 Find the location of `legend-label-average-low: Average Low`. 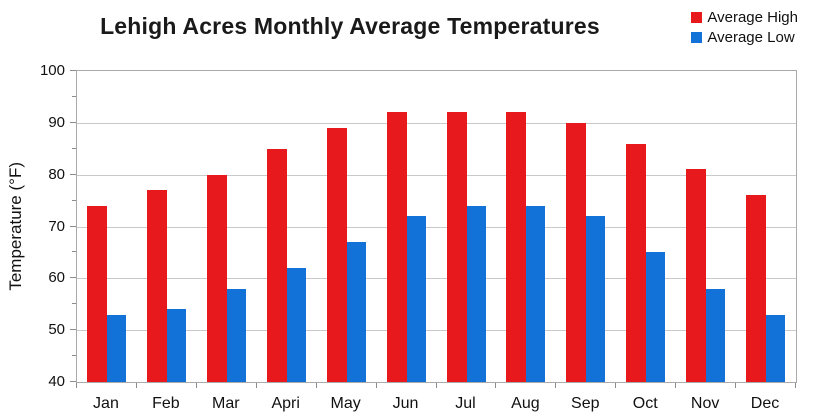

legend-label-average-low: Average Low is located at coordinates (751, 37).